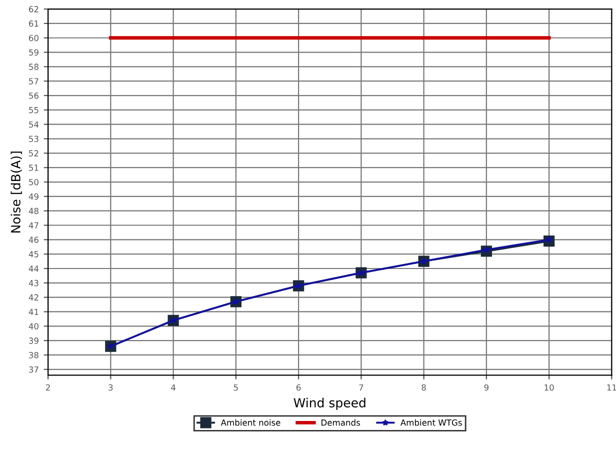  I want to click on y-tick-label: 61, so click(33, 23).